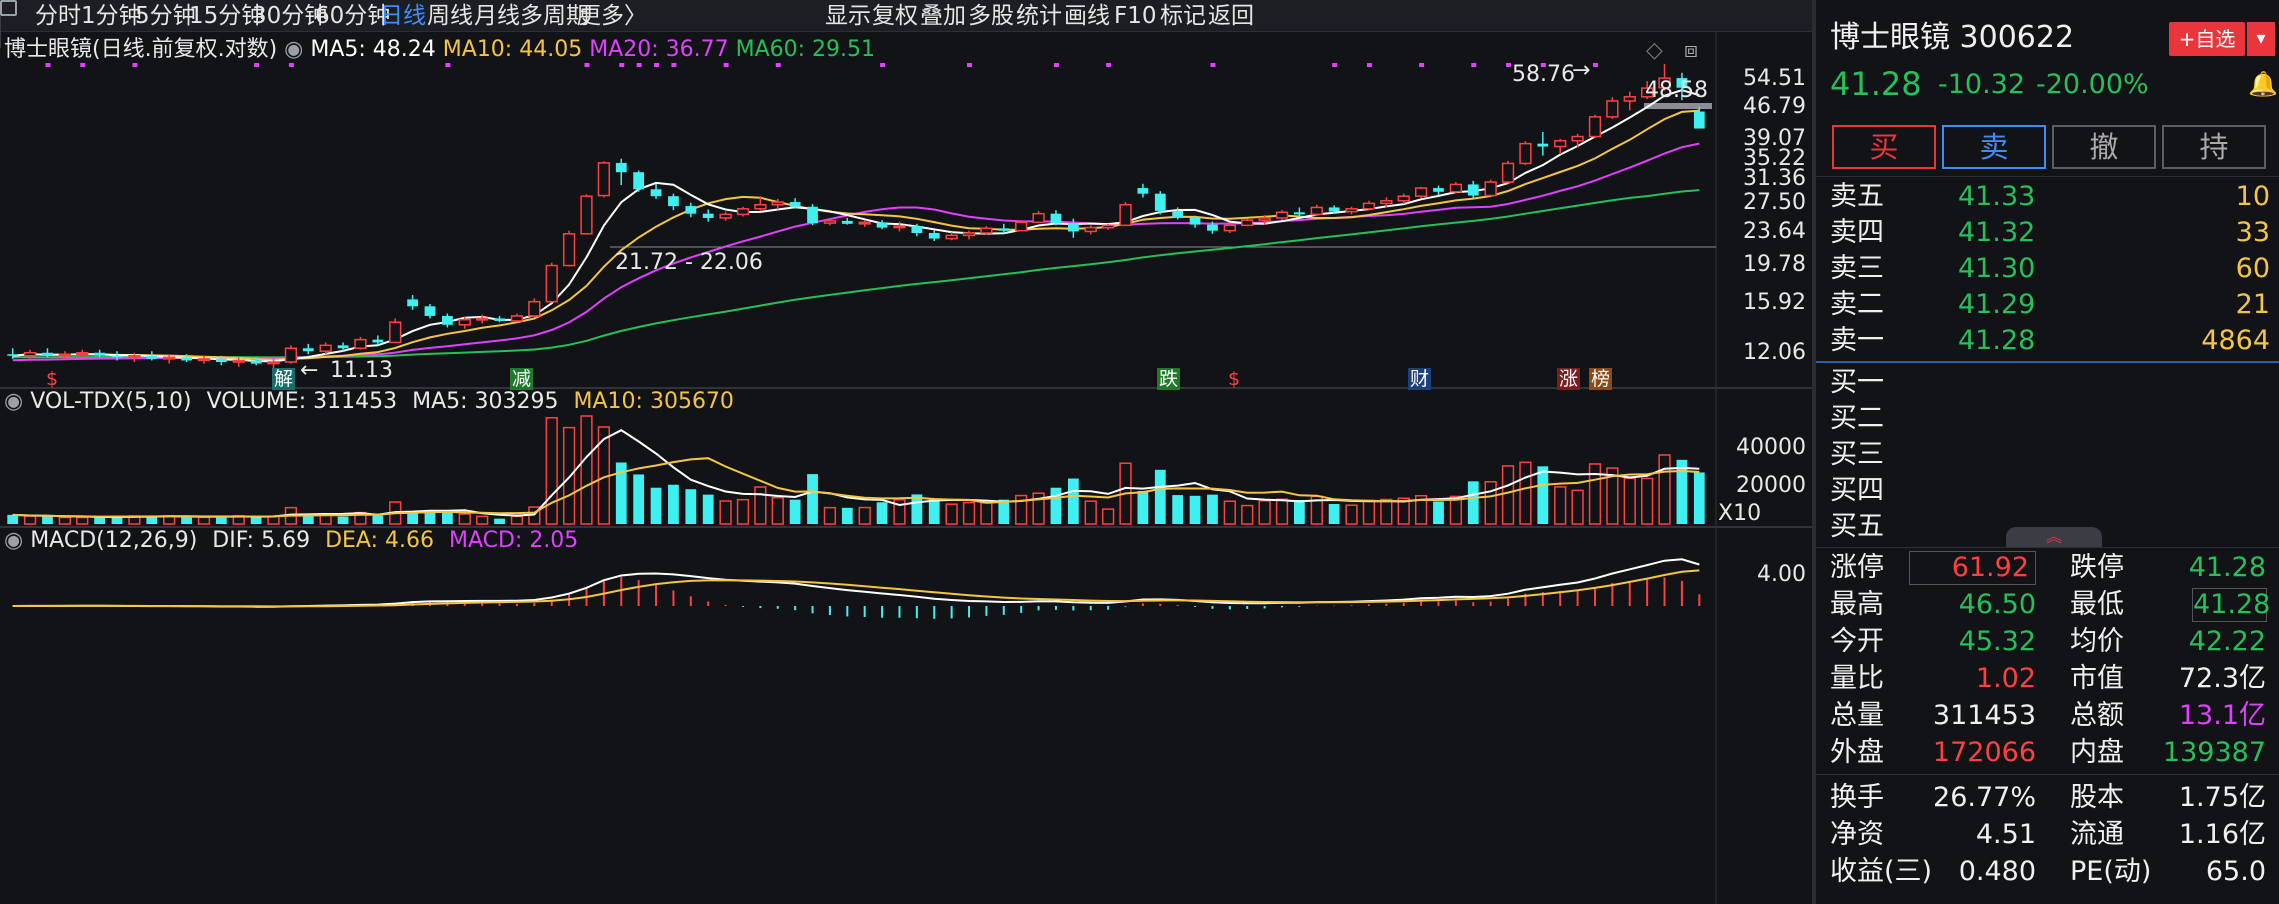 The height and width of the screenshot is (904, 2279). Describe the element at coordinates (1857, 418) in the screenshot. I see `bid-row-2: 买二` at that location.